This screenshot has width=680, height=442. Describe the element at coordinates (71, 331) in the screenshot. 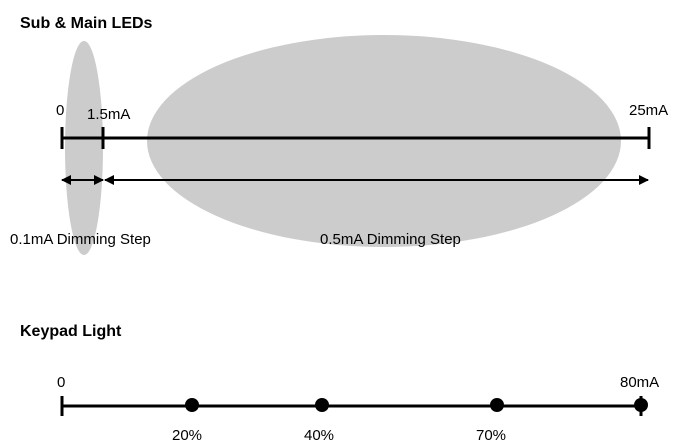

I see `keypad-heading: Keypad Light` at that location.